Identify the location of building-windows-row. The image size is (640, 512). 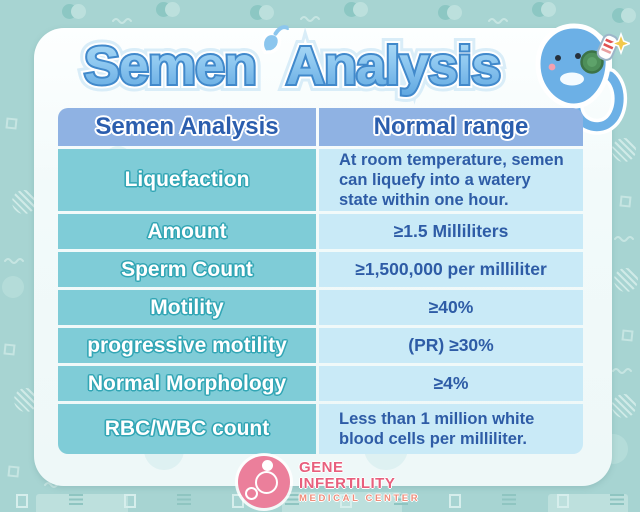
(320, 501).